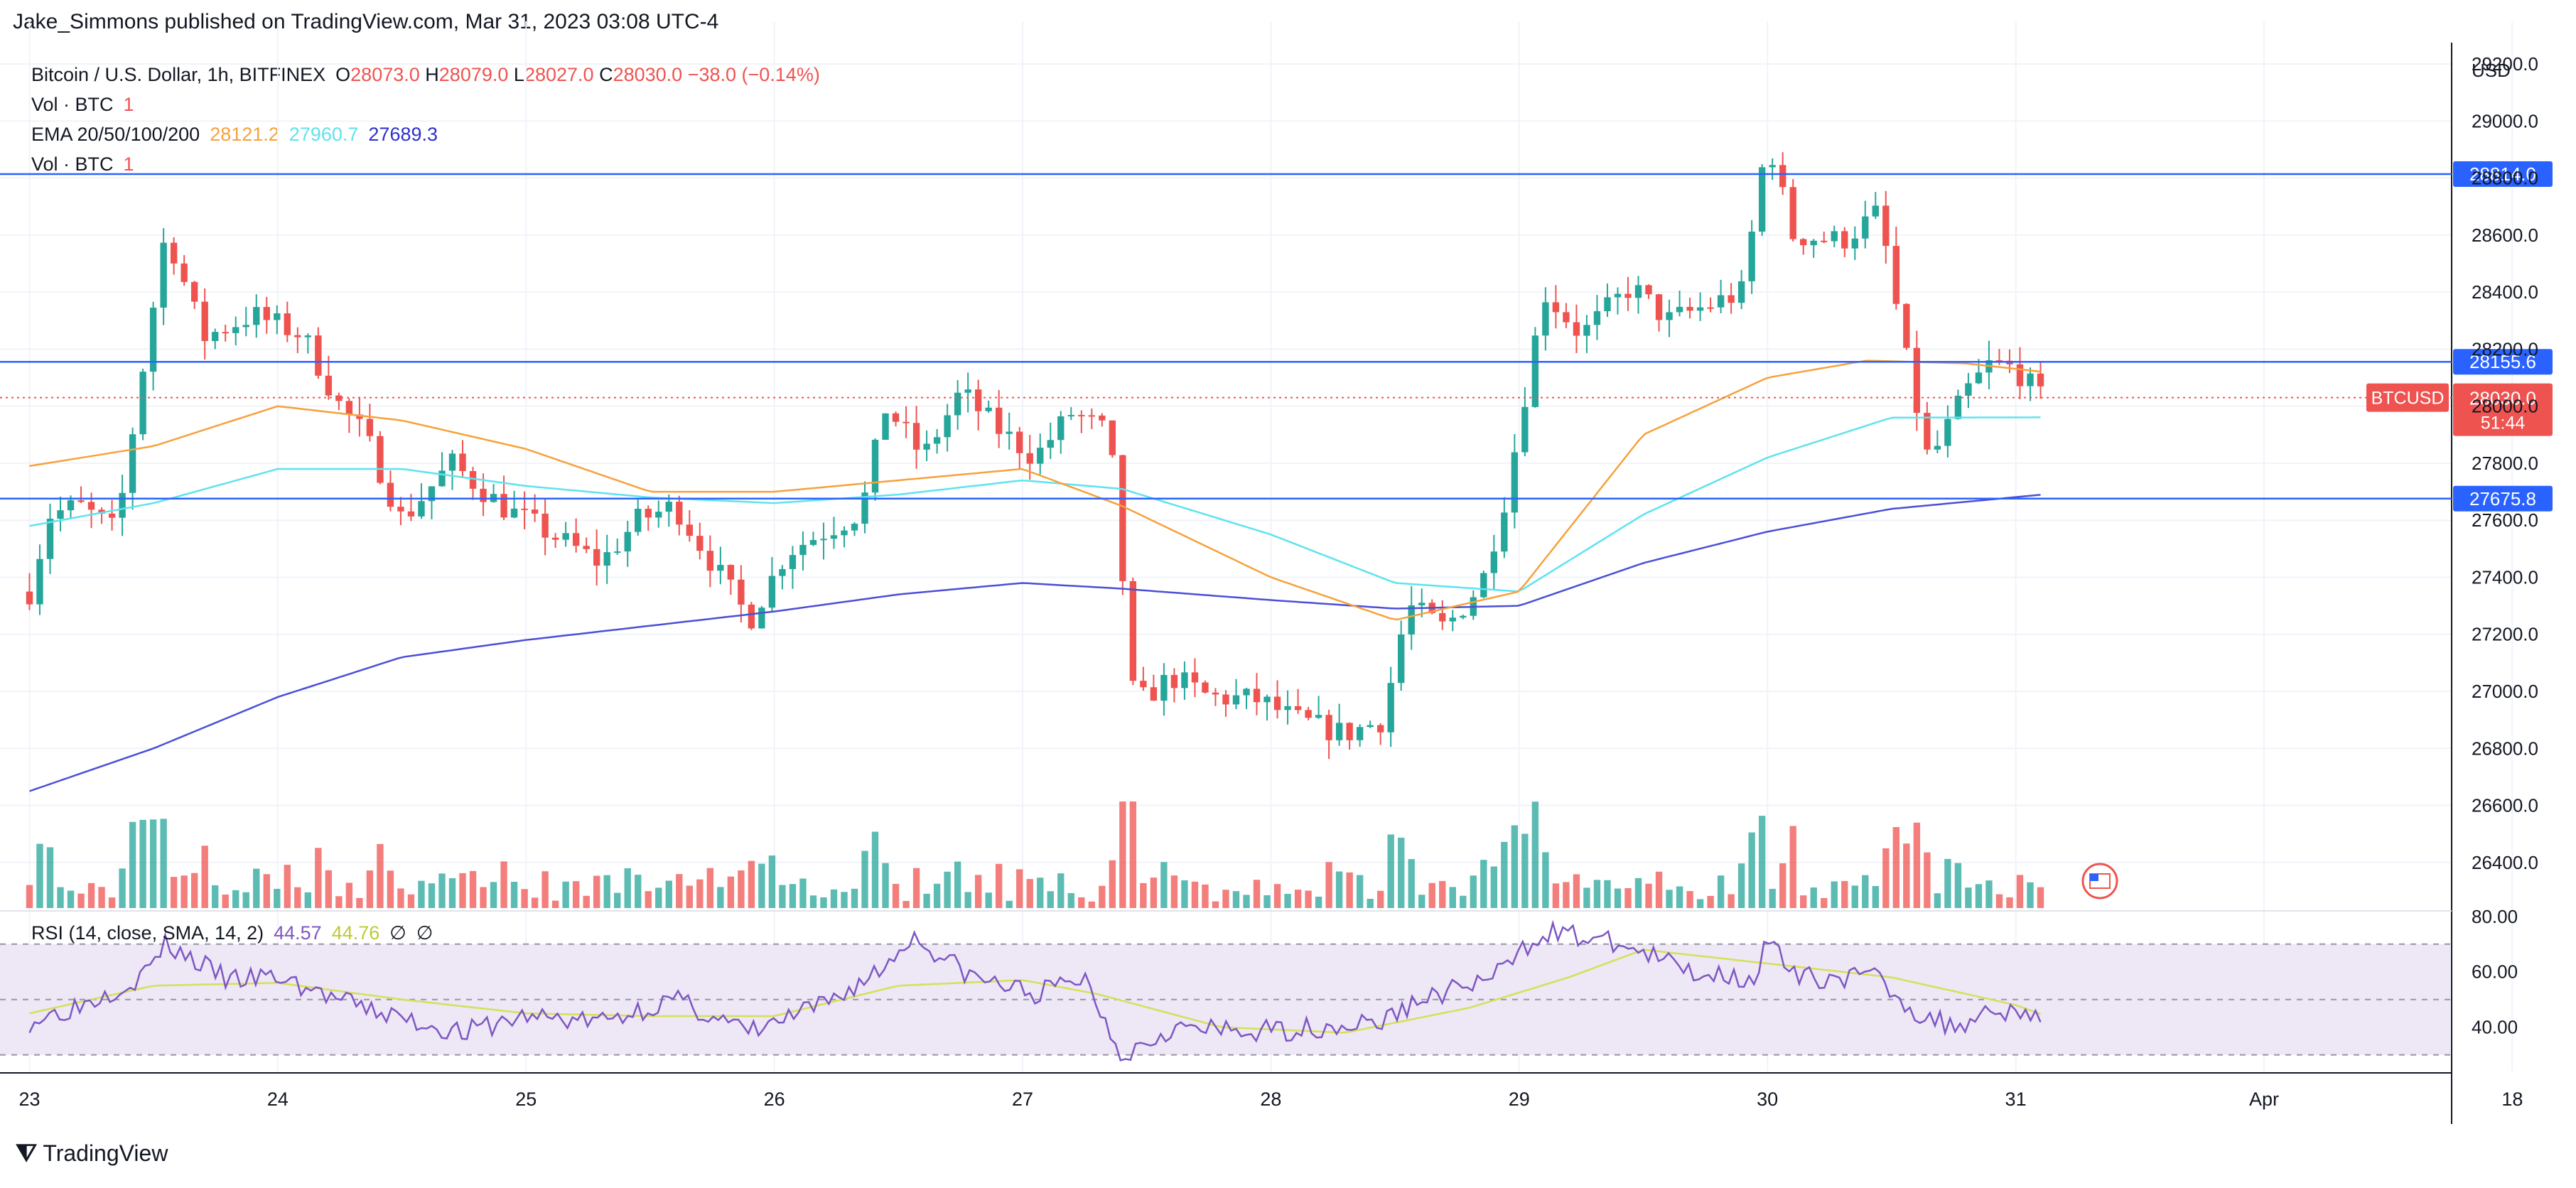 The image size is (2576, 1188). Describe the element at coordinates (426, 164) in the screenshot. I see `volume2-legend-row: Vol · BTC 1` at that location.